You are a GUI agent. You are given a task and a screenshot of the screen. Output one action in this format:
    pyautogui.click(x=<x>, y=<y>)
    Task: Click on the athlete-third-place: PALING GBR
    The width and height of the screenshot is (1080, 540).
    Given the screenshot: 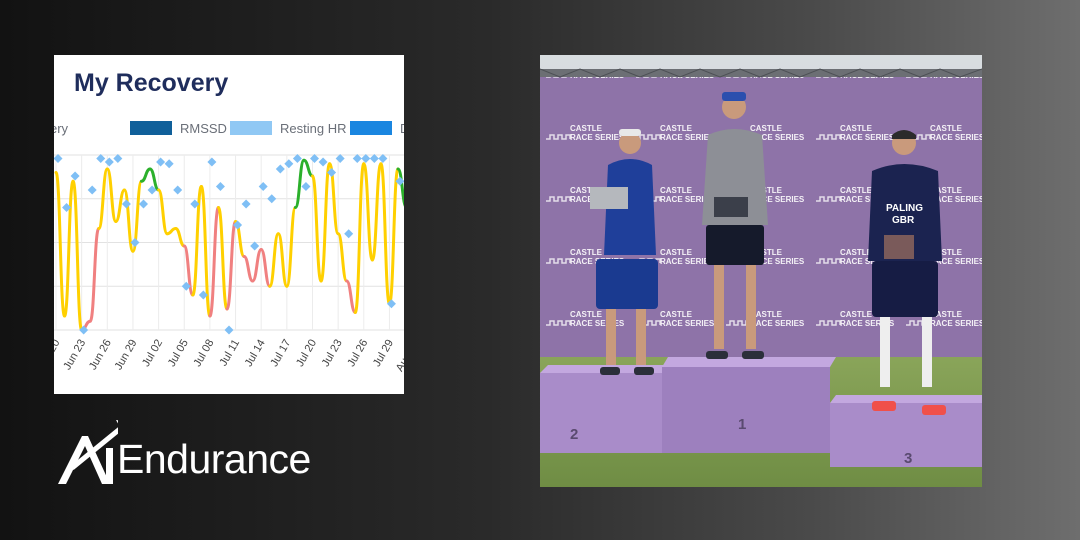 What is the action you would take?
    pyautogui.click(x=907, y=272)
    